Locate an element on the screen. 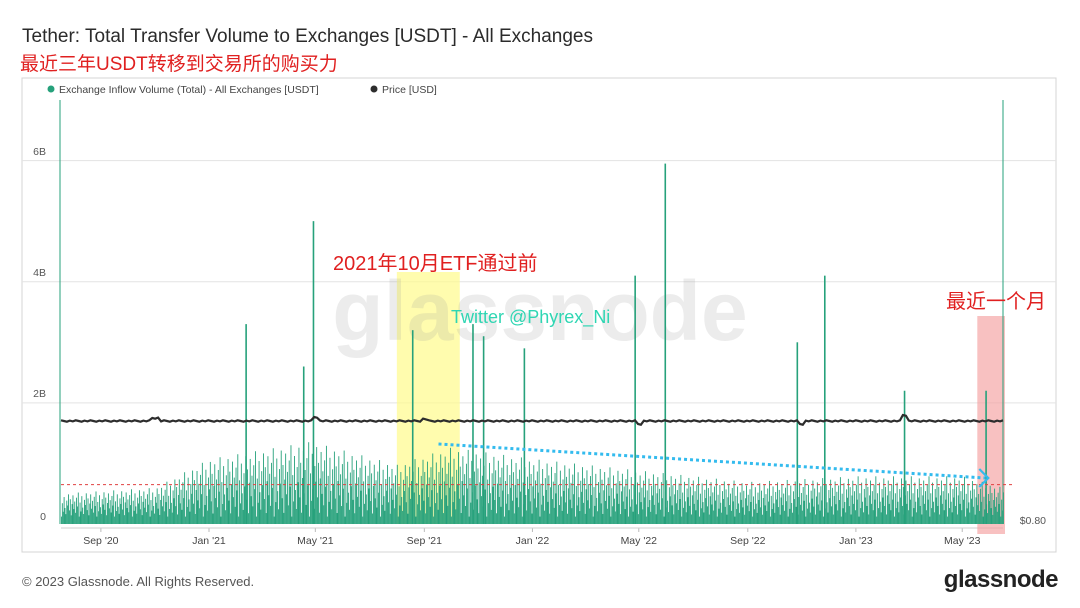 This screenshot has height=608, width=1080. x-tick-label: Jan '21 is located at coordinates (209, 541).